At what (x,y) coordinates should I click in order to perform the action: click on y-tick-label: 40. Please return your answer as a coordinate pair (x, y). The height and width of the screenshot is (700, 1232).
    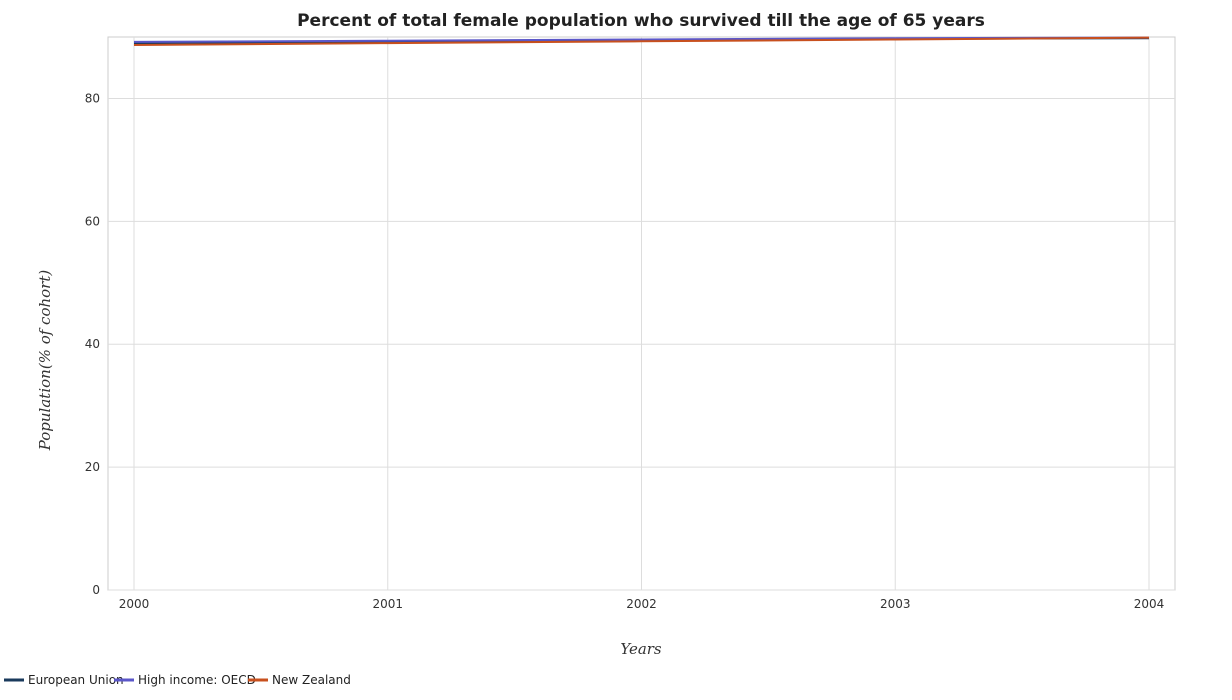
    Looking at the image, I should click on (92, 344).